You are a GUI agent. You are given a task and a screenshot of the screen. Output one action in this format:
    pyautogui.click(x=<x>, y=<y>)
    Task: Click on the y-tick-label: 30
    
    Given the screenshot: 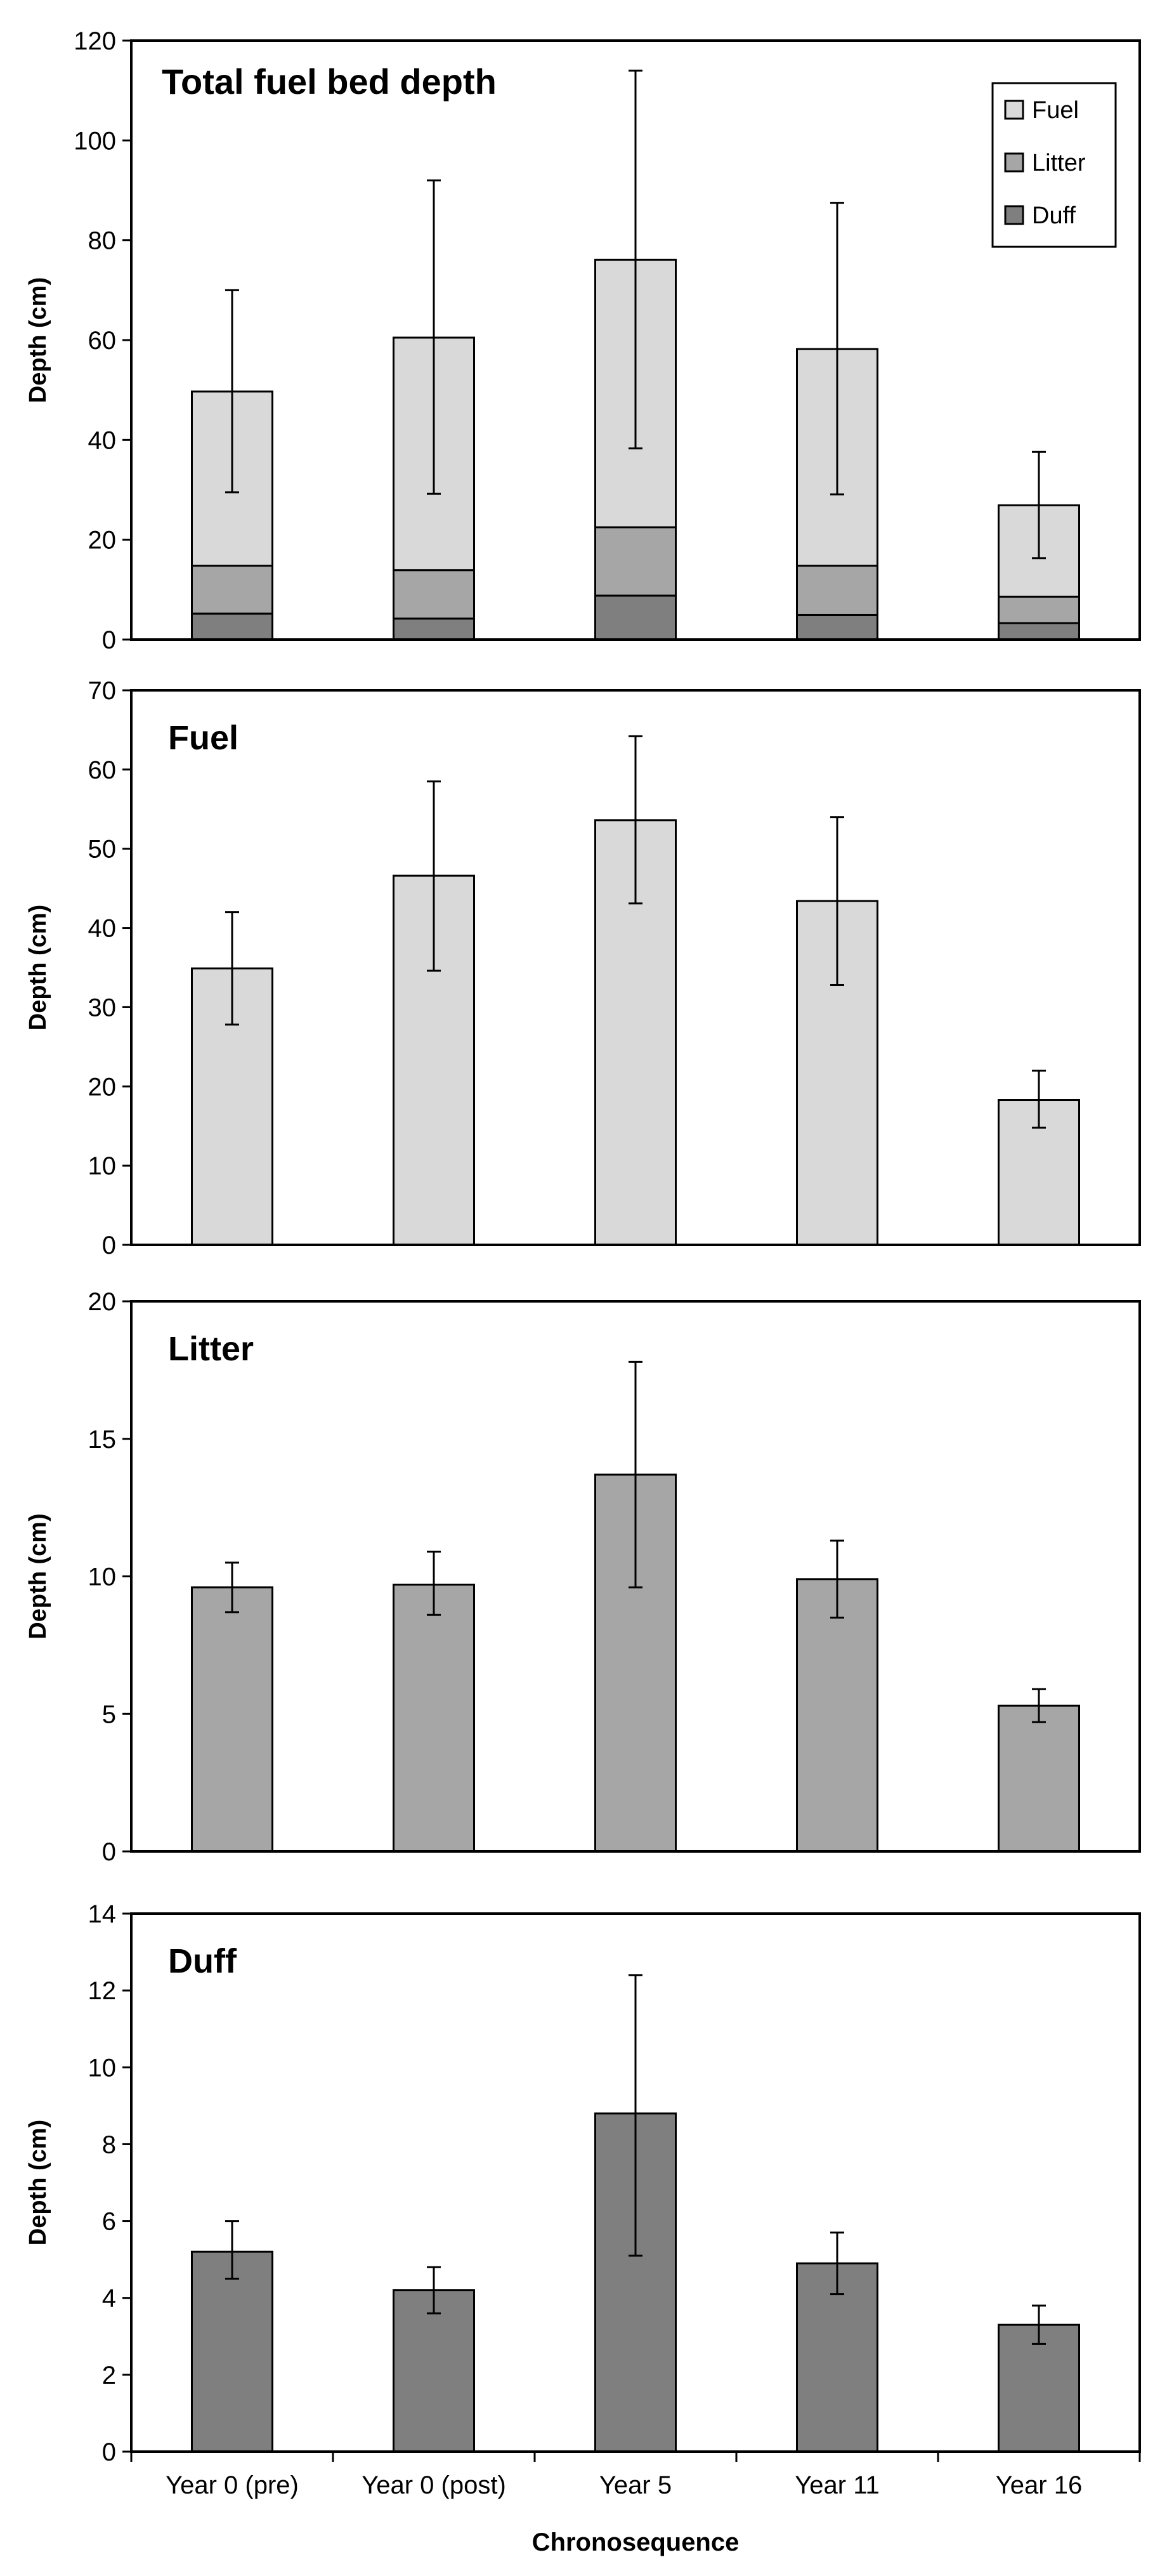 What is the action you would take?
    pyautogui.click(x=103, y=1008)
    